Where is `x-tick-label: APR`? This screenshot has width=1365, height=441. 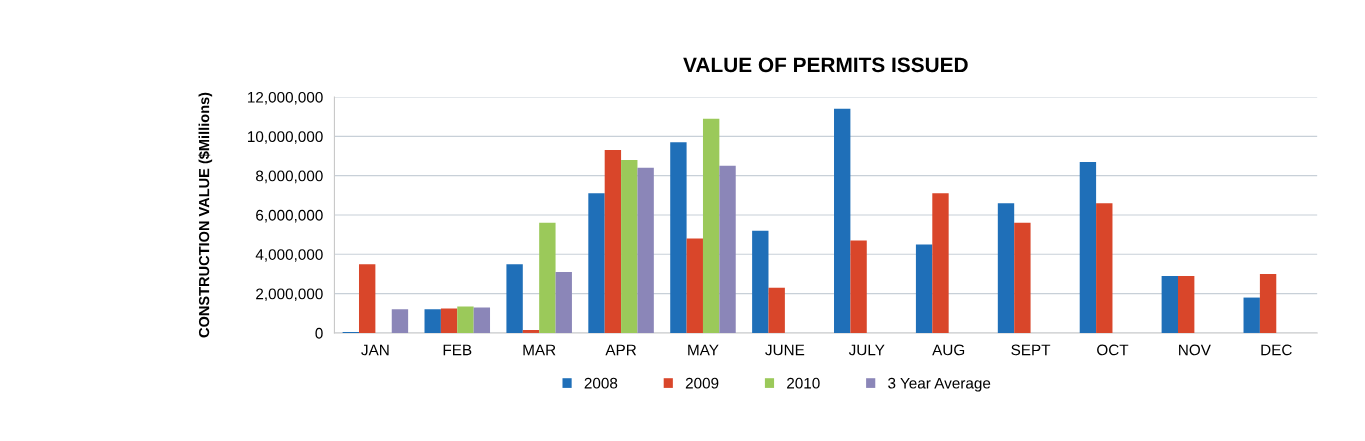
x-tick-label: APR is located at coordinates (621, 350).